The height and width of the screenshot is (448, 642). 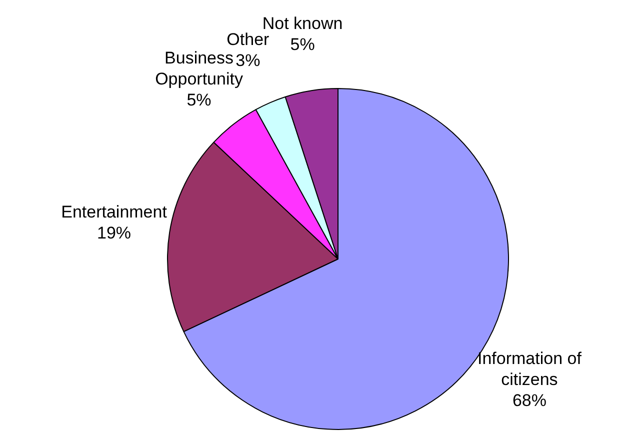 I want to click on slice-label: Information of citizens, so click(x=529, y=369).